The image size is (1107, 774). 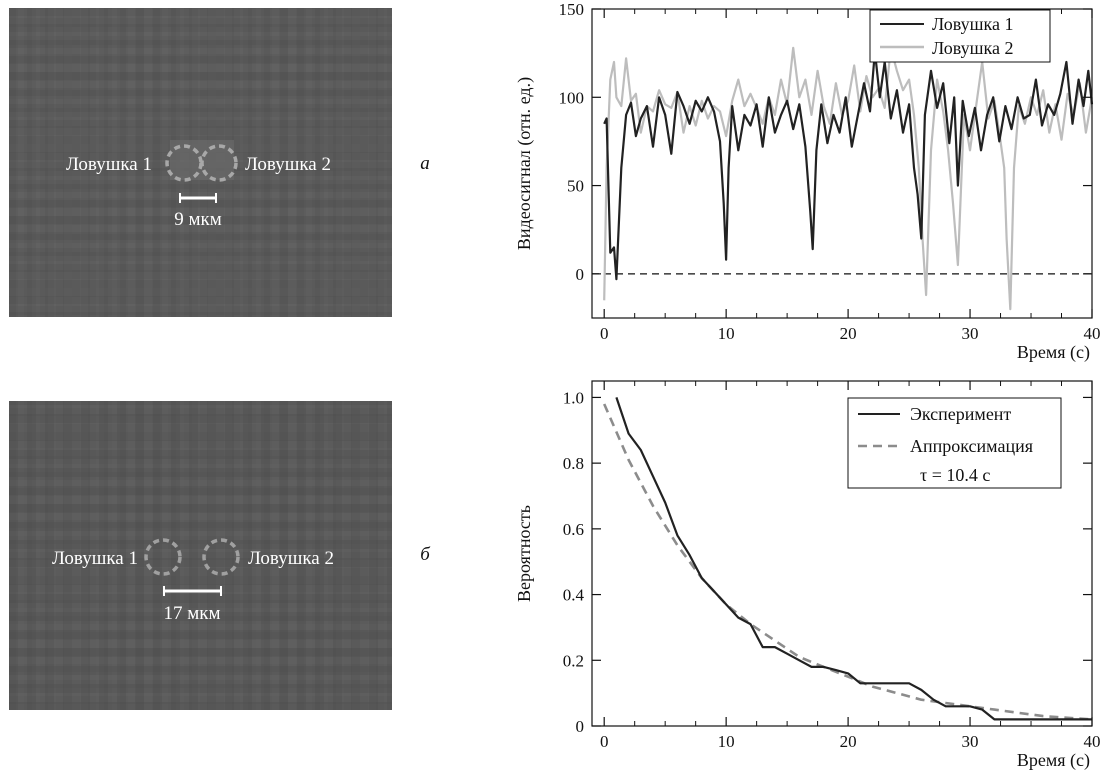 I want to click on legend-label-experiment: Эксперимент, so click(x=960, y=414).